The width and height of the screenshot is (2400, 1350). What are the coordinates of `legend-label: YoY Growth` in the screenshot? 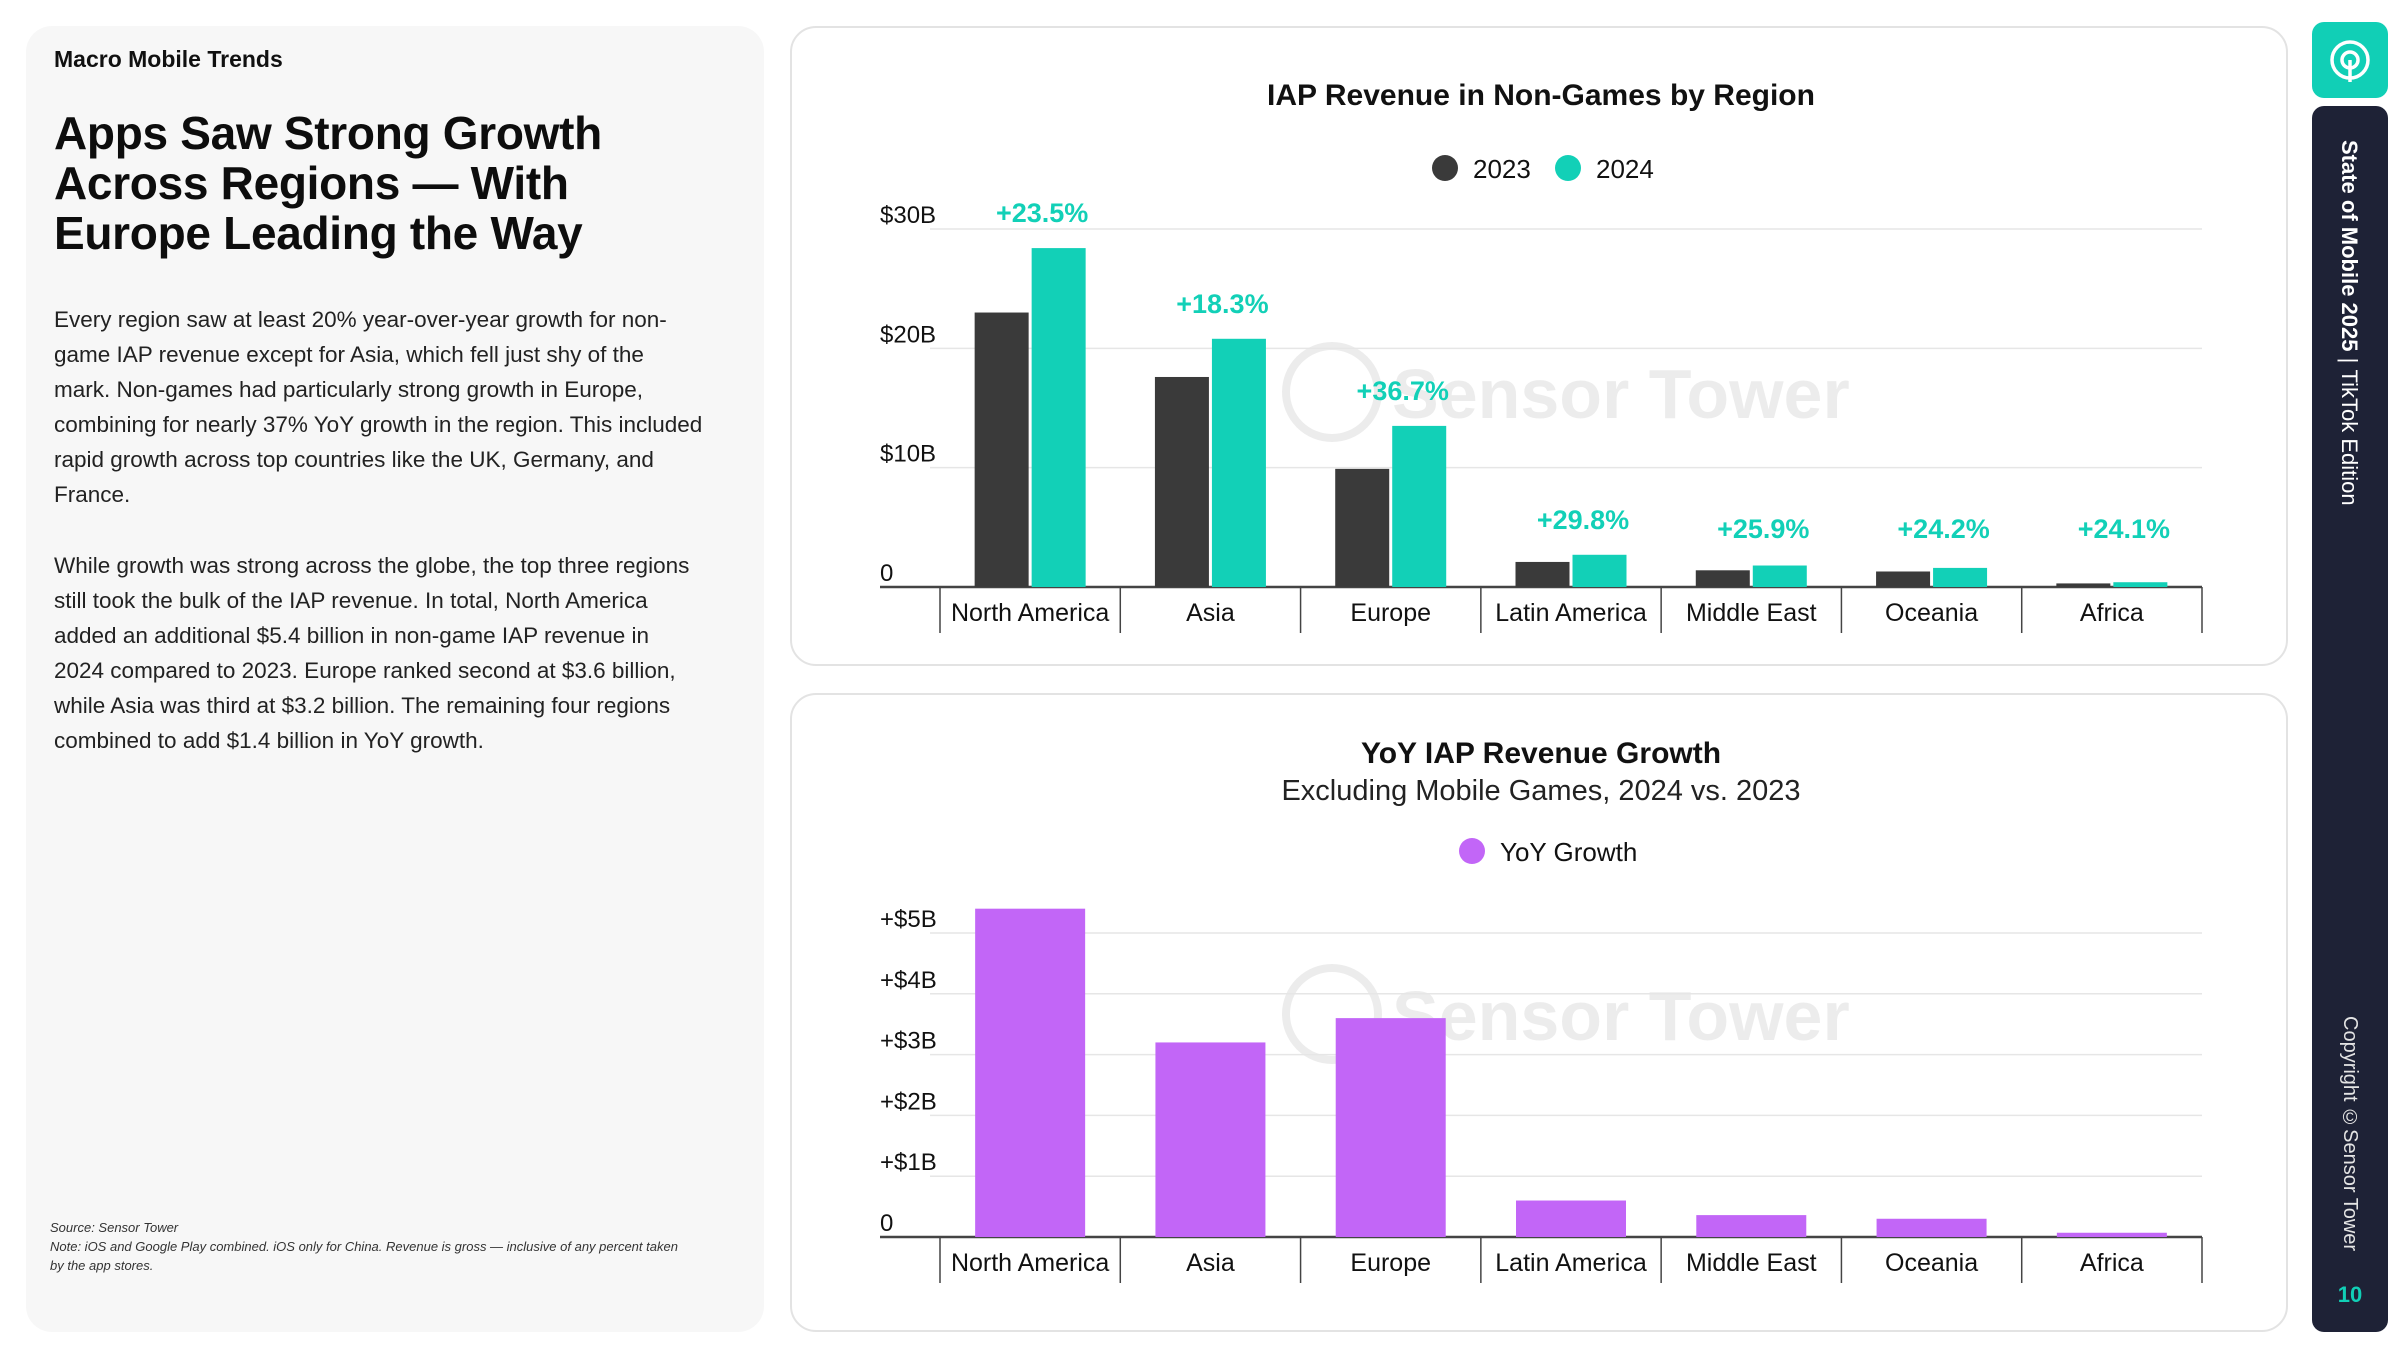 It's located at (1568, 852).